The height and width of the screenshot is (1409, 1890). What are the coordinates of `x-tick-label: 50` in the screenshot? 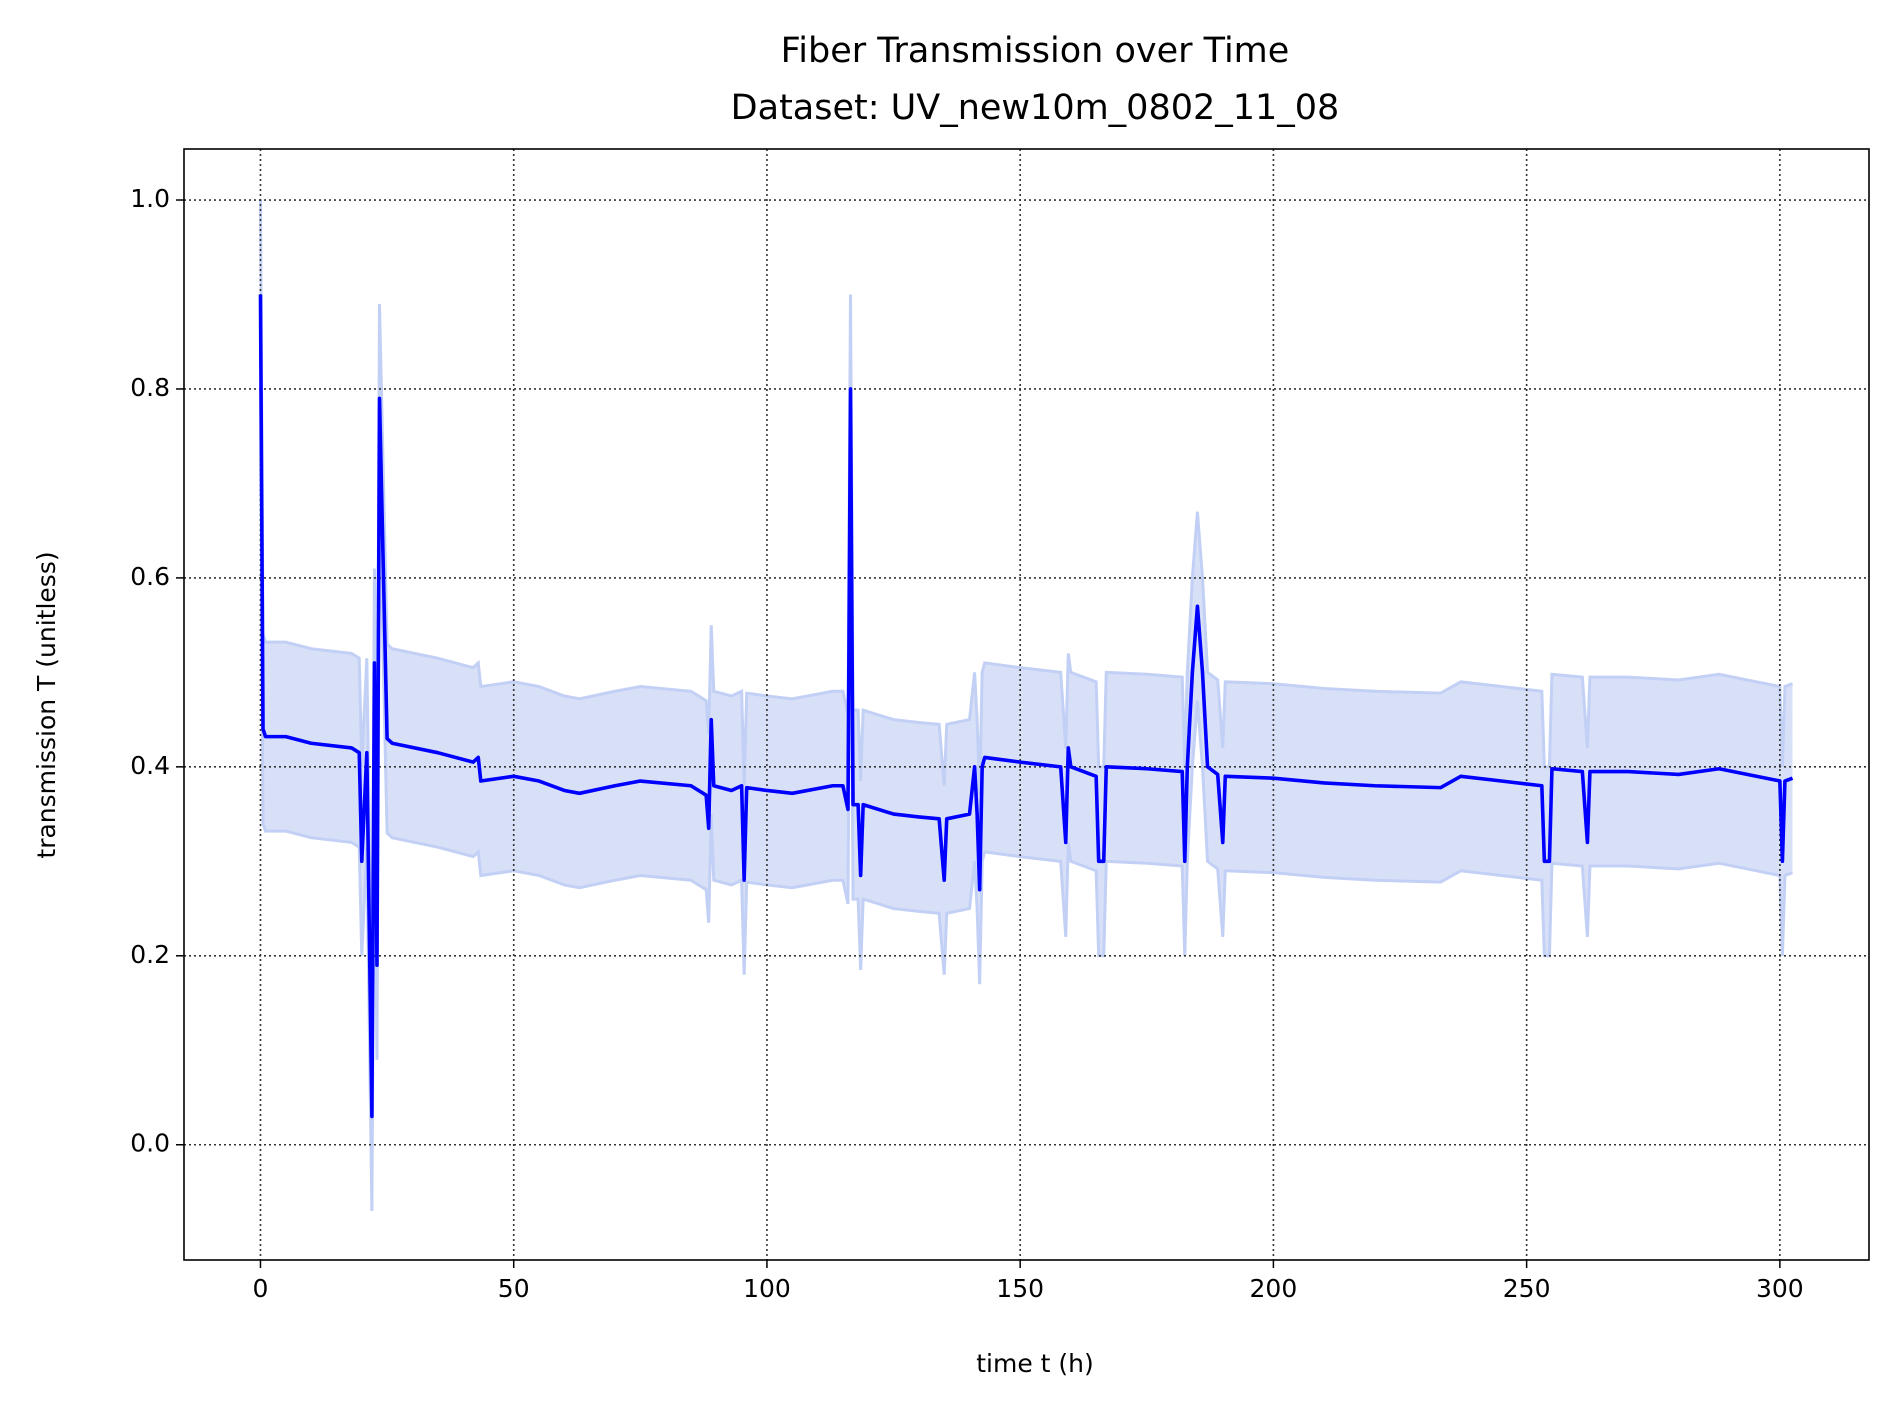 It's located at (514, 1288).